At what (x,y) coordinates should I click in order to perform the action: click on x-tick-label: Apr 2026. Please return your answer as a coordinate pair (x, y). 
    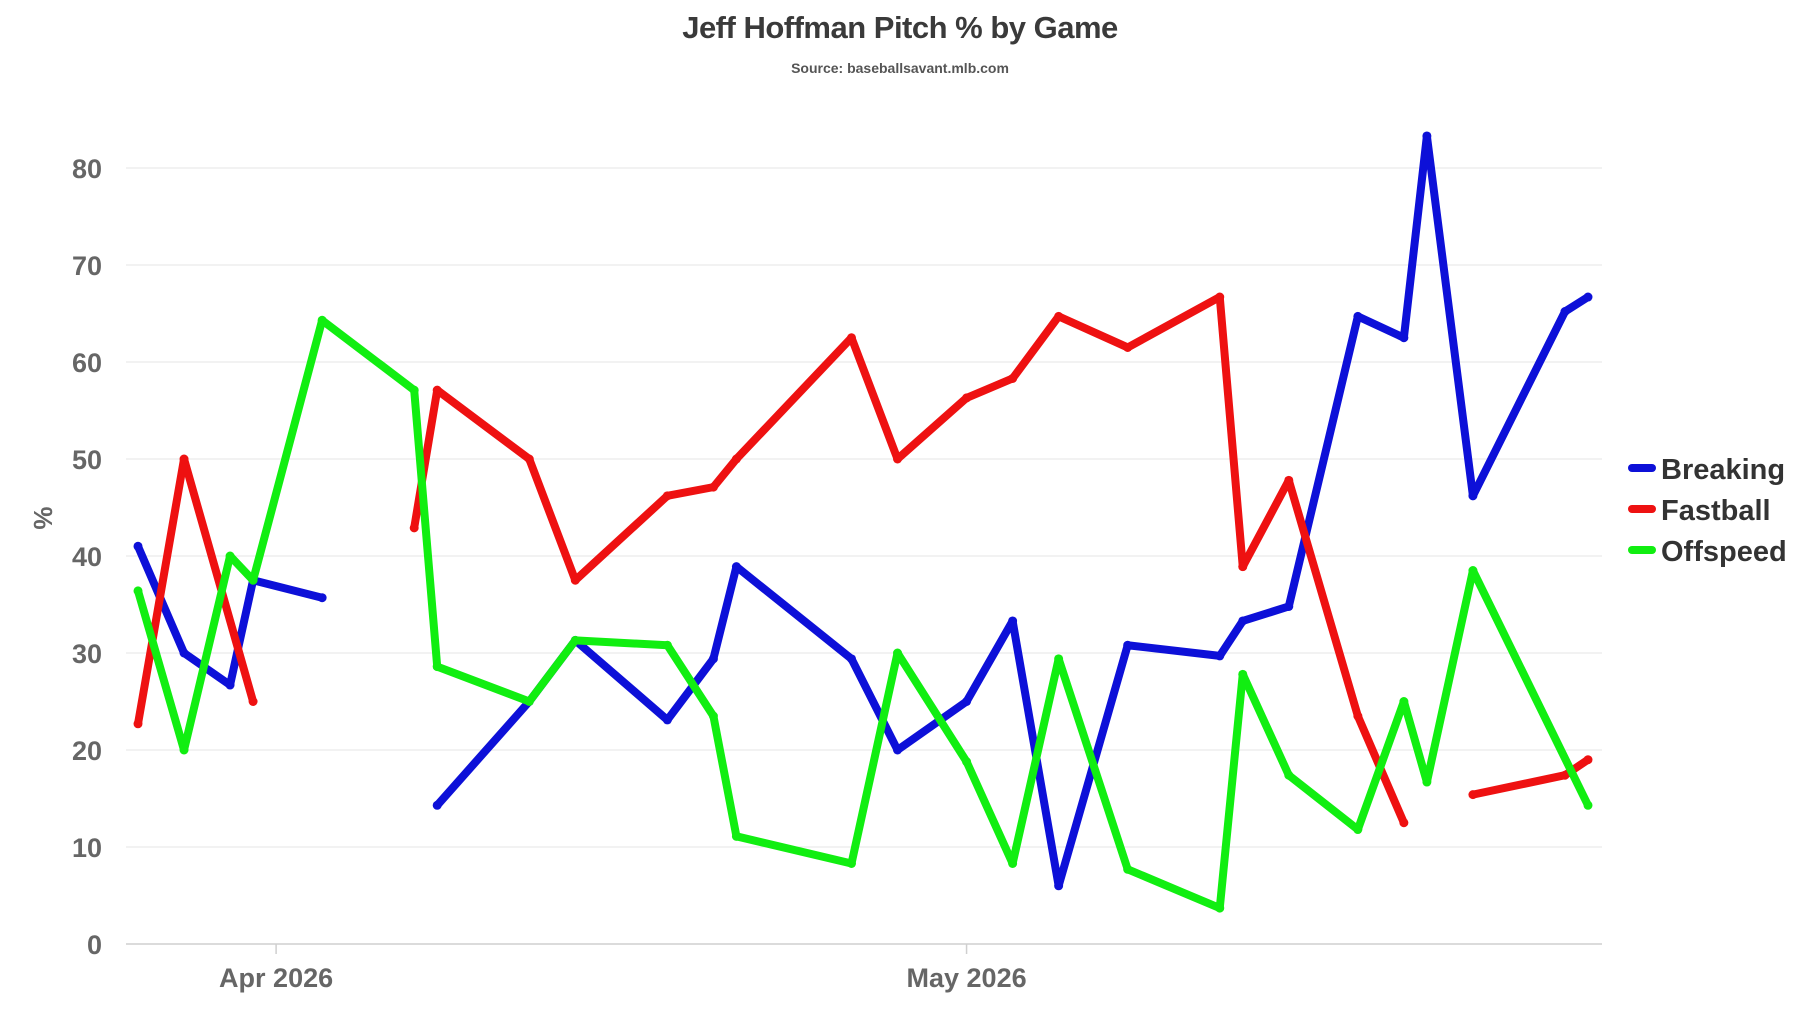
    Looking at the image, I should click on (276, 978).